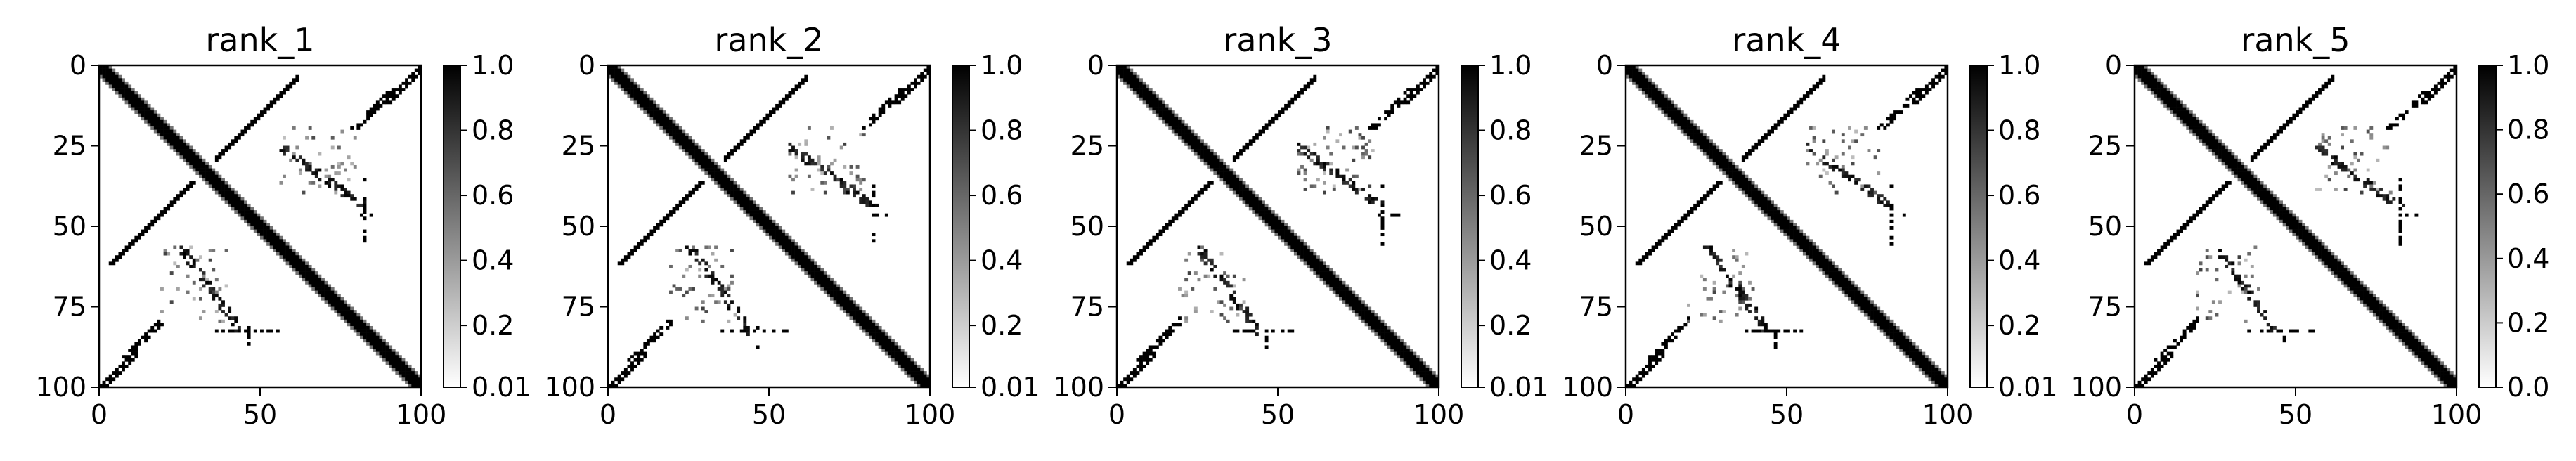  What do you see at coordinates (1519, 388) in the screenshot?
I see `colorbar-tick-label: 0.01` at bounding box center [1519, 388].